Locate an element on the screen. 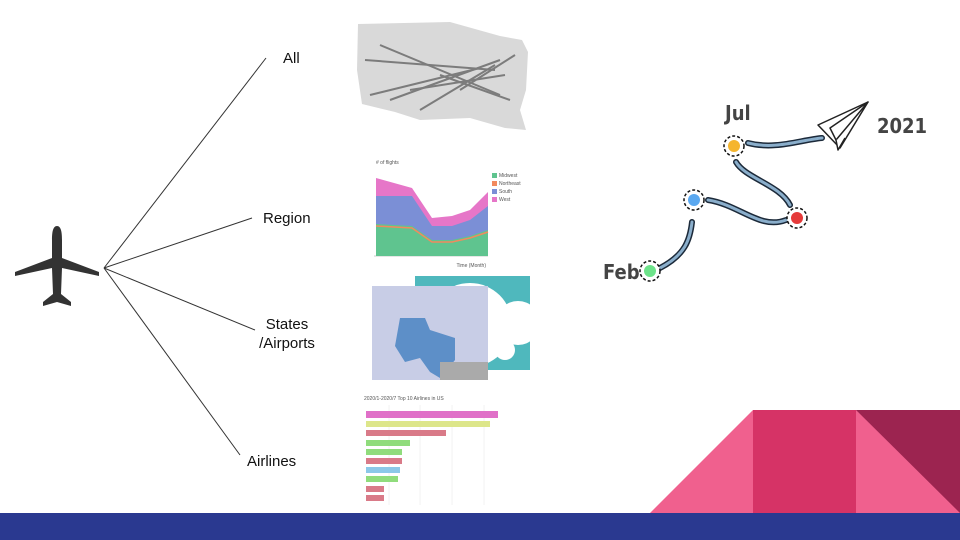  states-thumbnail is located at coordinates (456, 328).